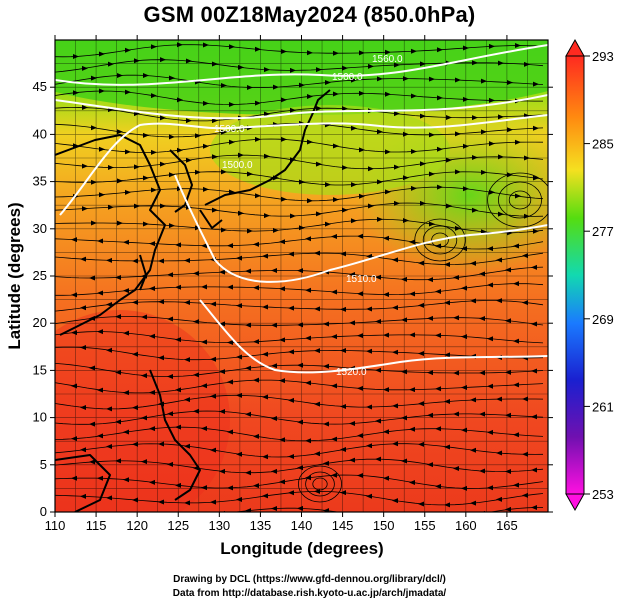  Describe the element at coordinates (40, 86) in the screenshot. I see `y-tick-label: 45` at that location.